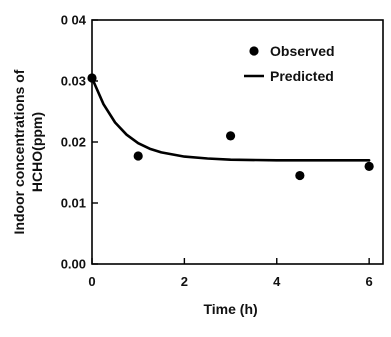 This screenshot has height=337, width=391. What do you see at coordinates (254, 51) in the screenshot?
I see `legend-marker-symbol` at bounding box center [254, 51].